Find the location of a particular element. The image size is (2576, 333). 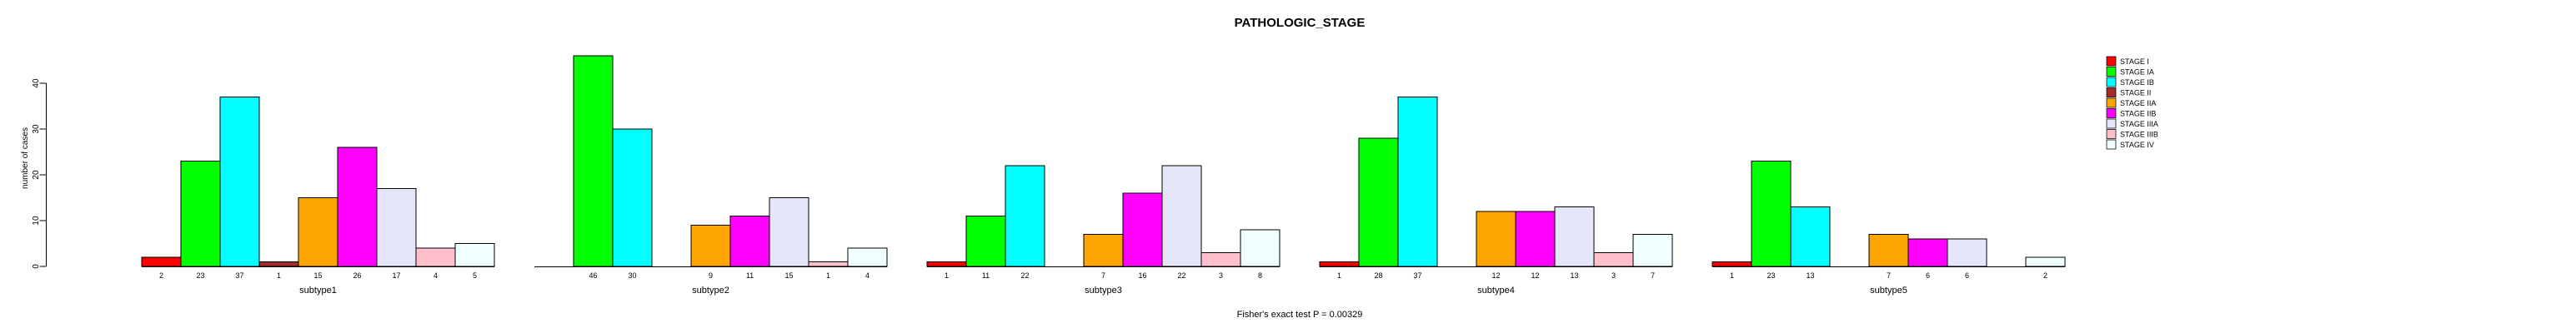

legend-label: STAGE IIB is located at coordinates (2138, 114).